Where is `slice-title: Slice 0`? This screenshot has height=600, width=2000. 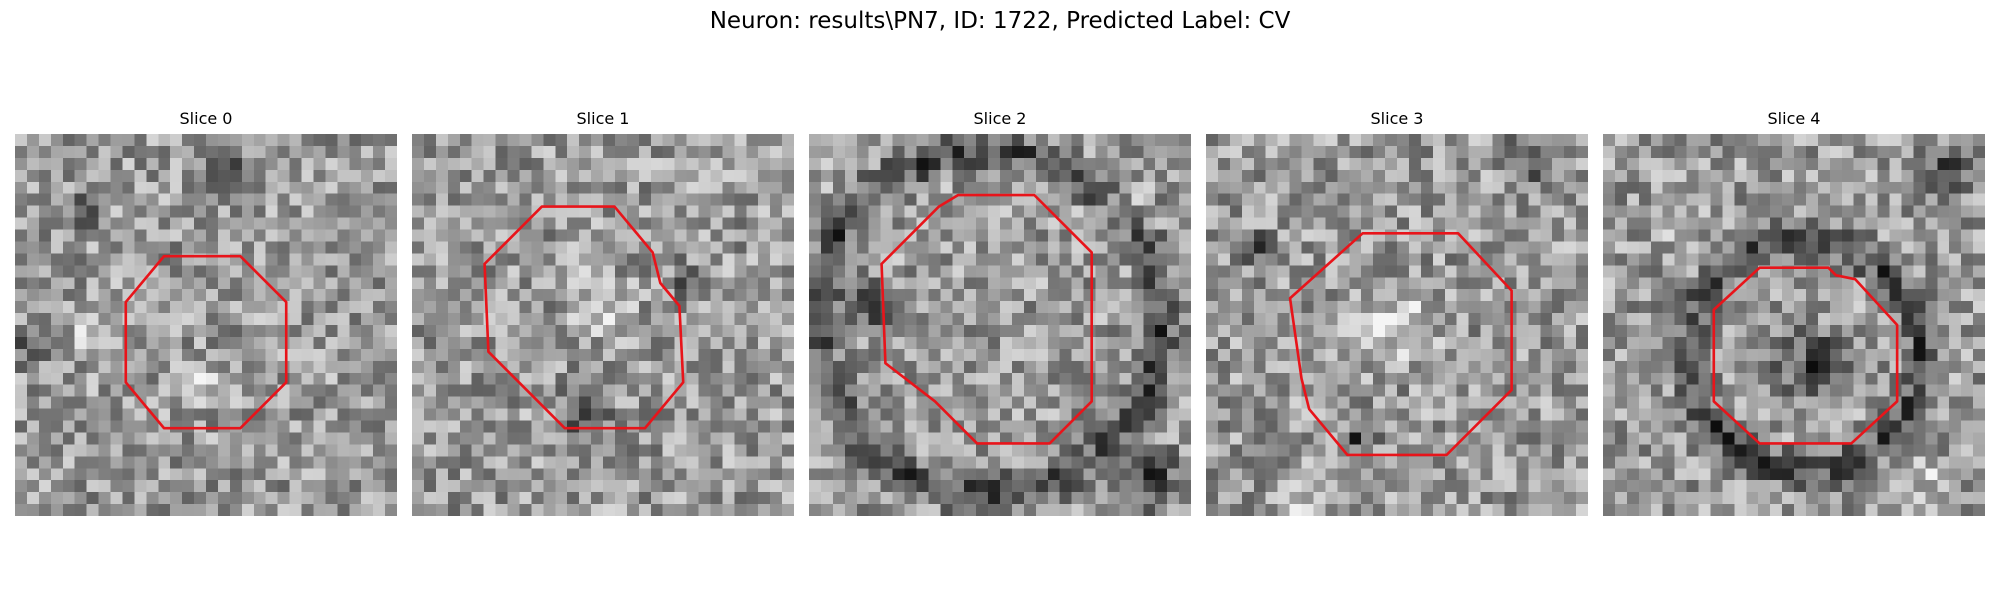
slice-title: Slice 0 is located at coordinates (206, 118).